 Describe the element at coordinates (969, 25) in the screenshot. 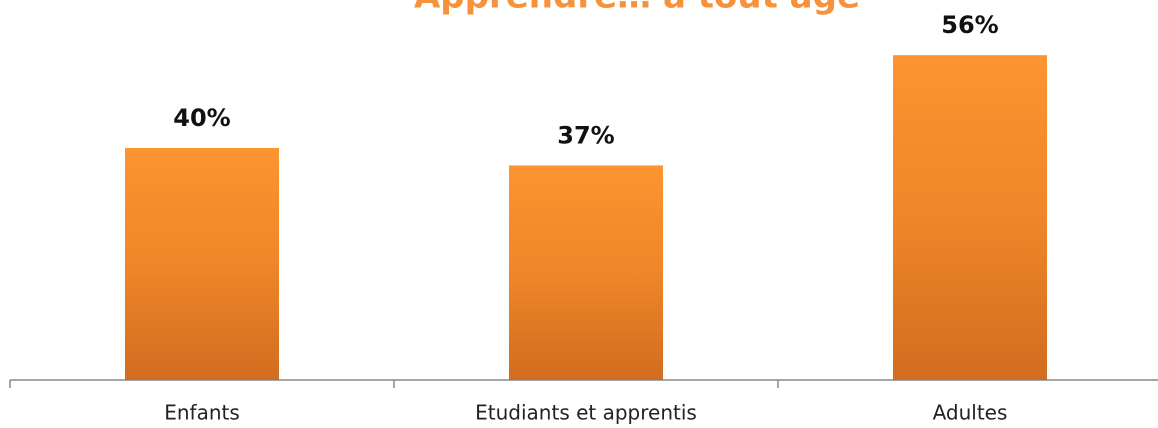

I see `value-label: 56%` at that location.